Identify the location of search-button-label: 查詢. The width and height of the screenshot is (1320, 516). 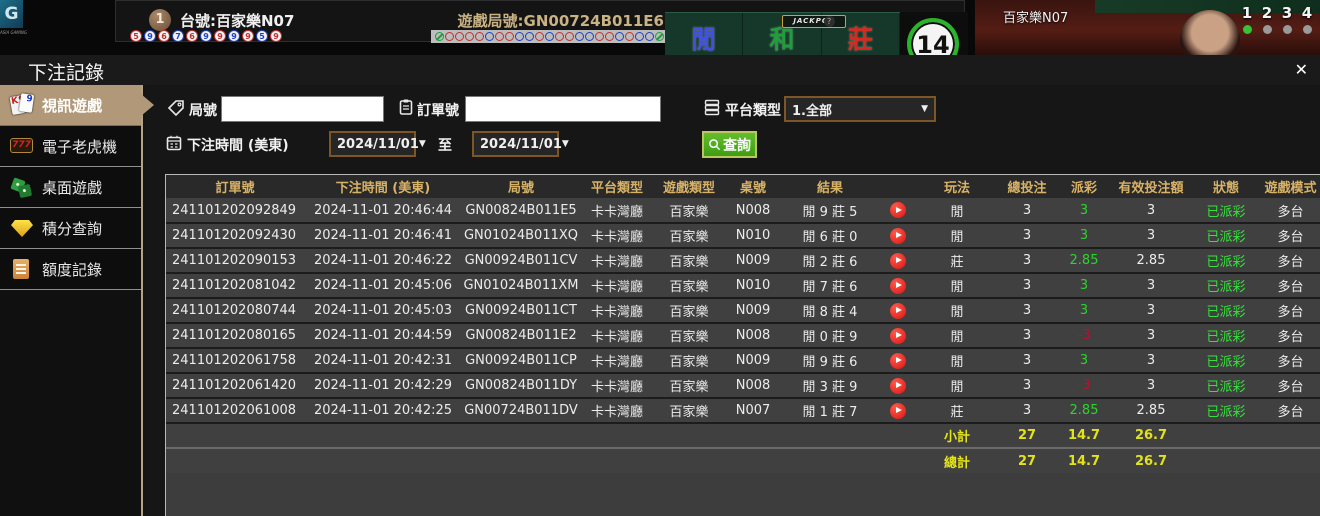
(737, 145).